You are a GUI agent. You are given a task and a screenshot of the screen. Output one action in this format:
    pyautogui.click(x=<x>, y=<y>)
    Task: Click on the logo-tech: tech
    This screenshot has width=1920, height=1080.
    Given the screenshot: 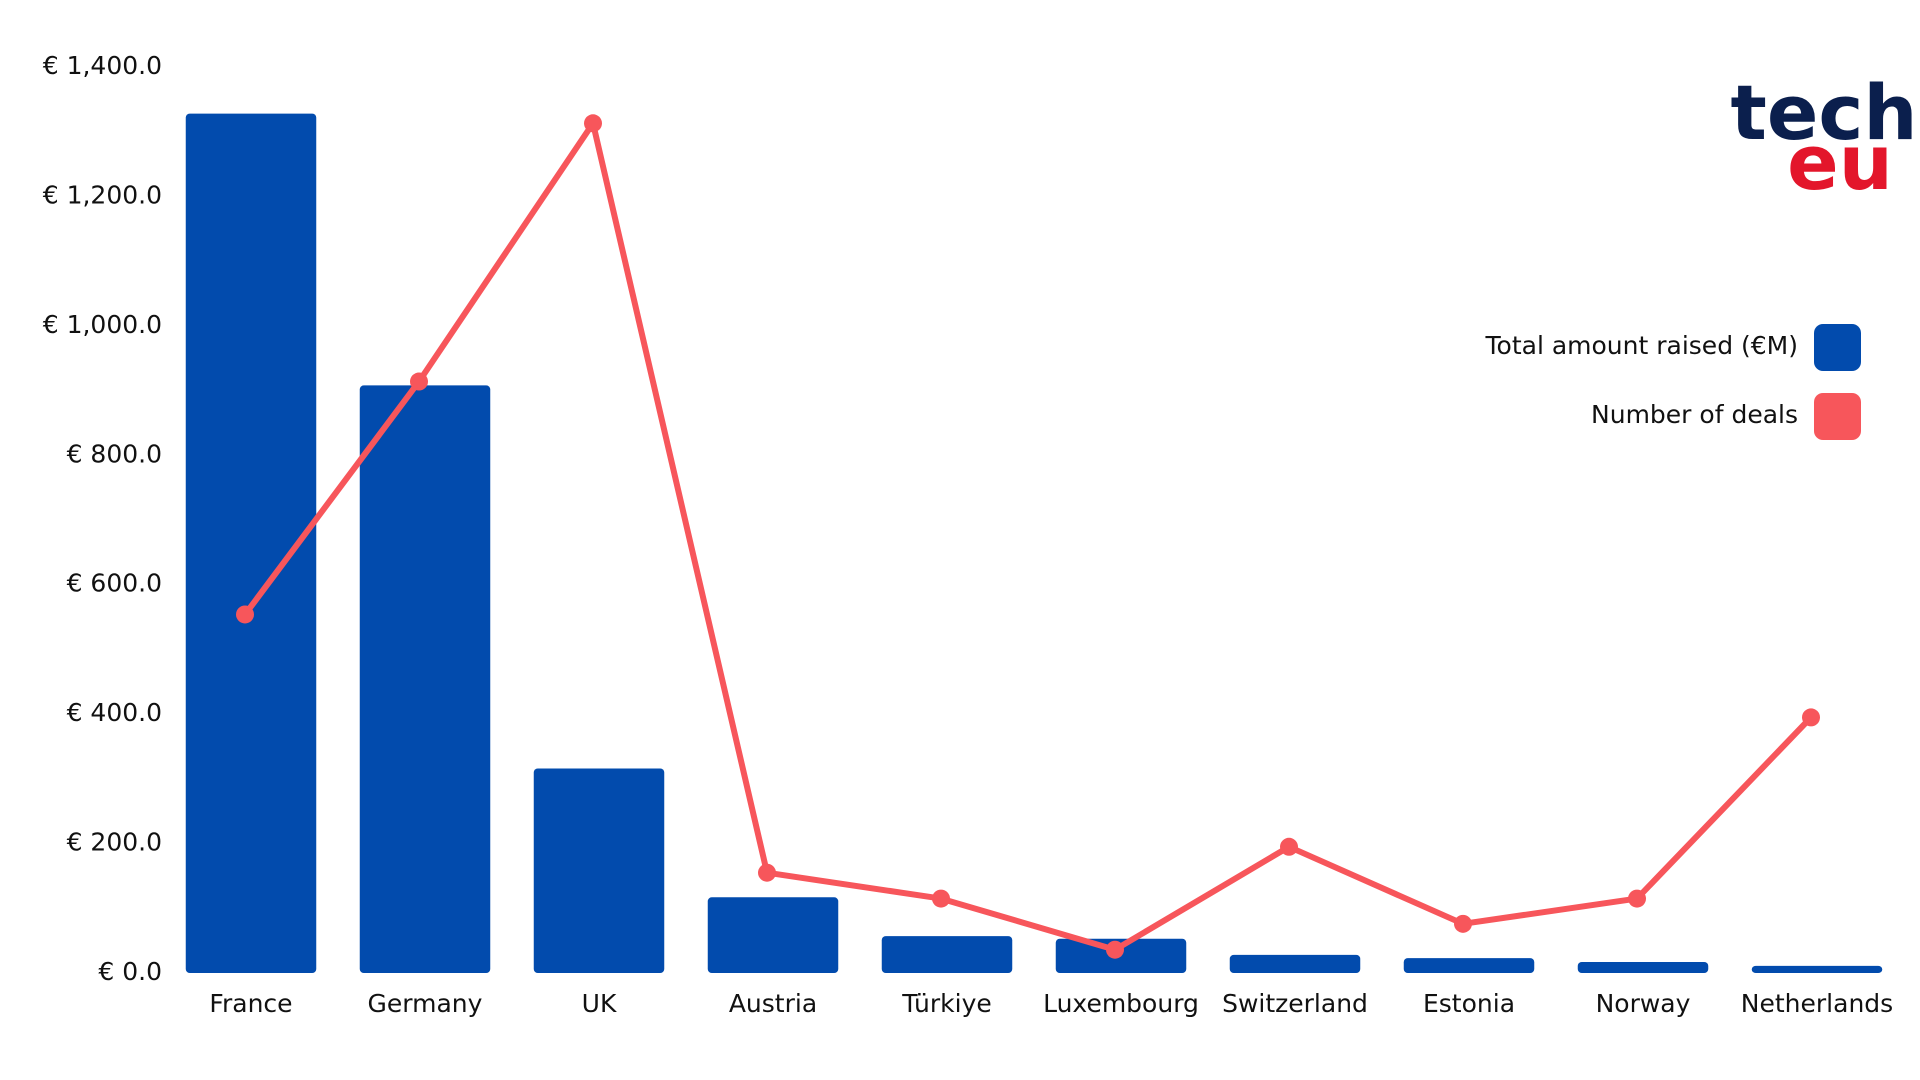 What is the action you would take?
    pyautogui.click(x=1823, y=112)
    